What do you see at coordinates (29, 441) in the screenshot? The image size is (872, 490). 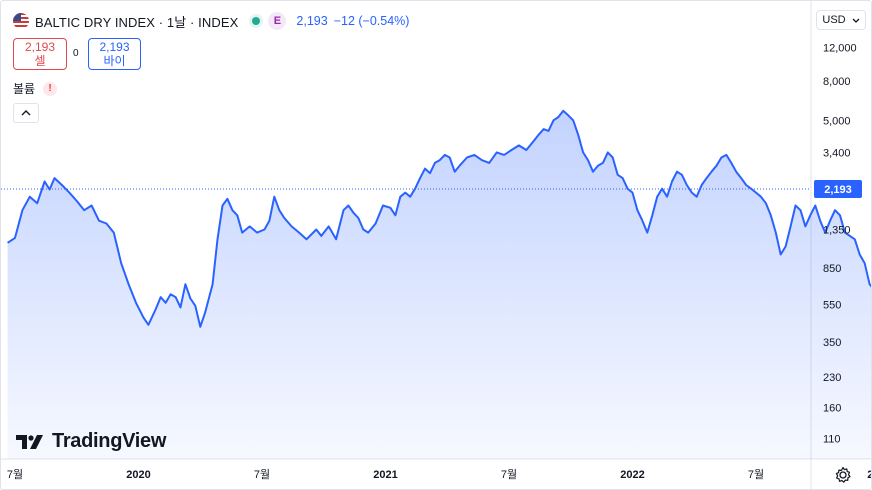 I see `tradingview-logo-icon` at bounding box center [29, 441].